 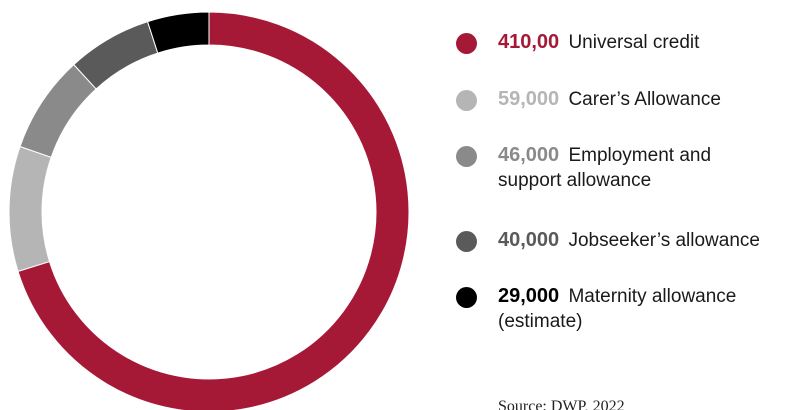 What do you see at coordinates (529, 296) in the screenshot?
I see `legend-value: 29,000` at bounding box center [529, 296].